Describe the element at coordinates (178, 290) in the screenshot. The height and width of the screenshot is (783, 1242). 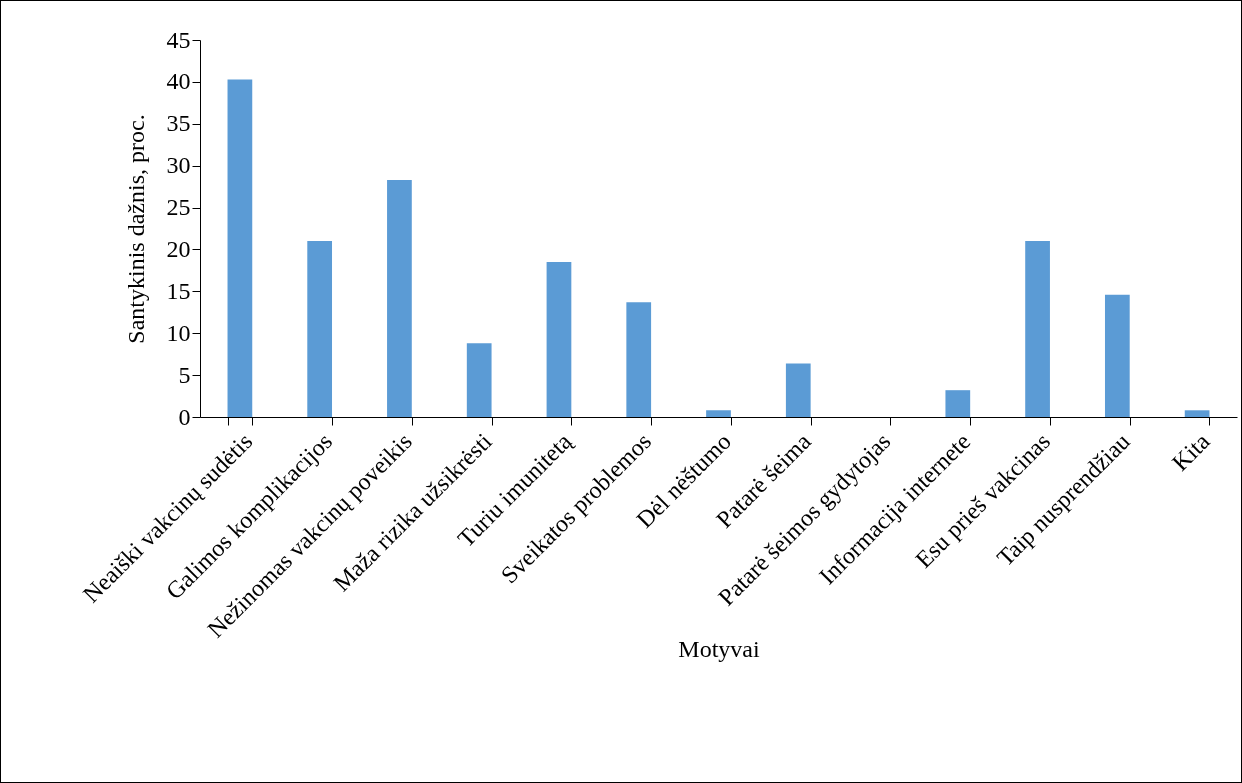
I see `y-tick-label: 15` at that location.